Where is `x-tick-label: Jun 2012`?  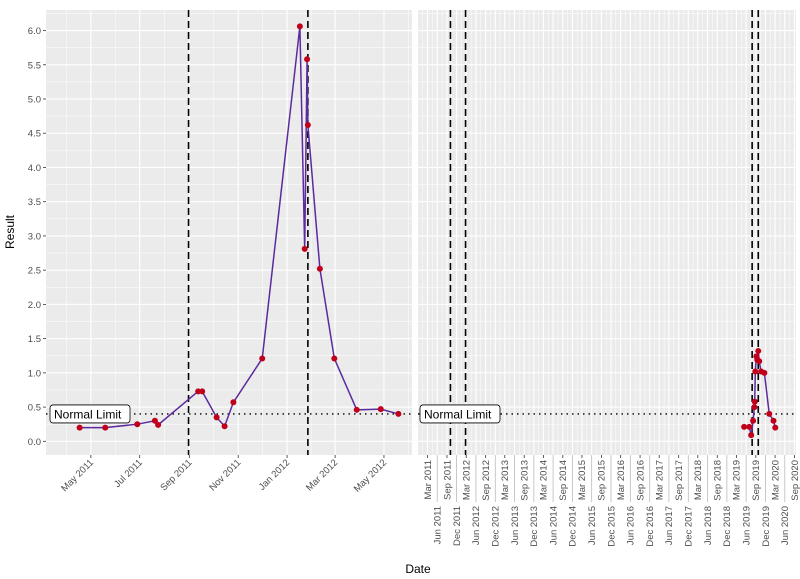 x-tick-label: Jun 2012 is located at coordinates (476, 525).